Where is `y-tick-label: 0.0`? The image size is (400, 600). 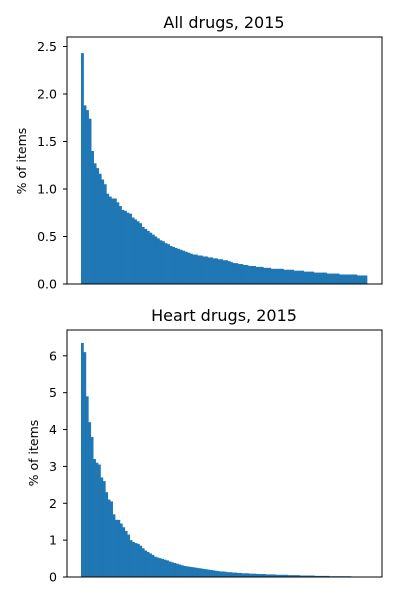 y-tick-label: 0.0 is located at coordinates (47, 284).